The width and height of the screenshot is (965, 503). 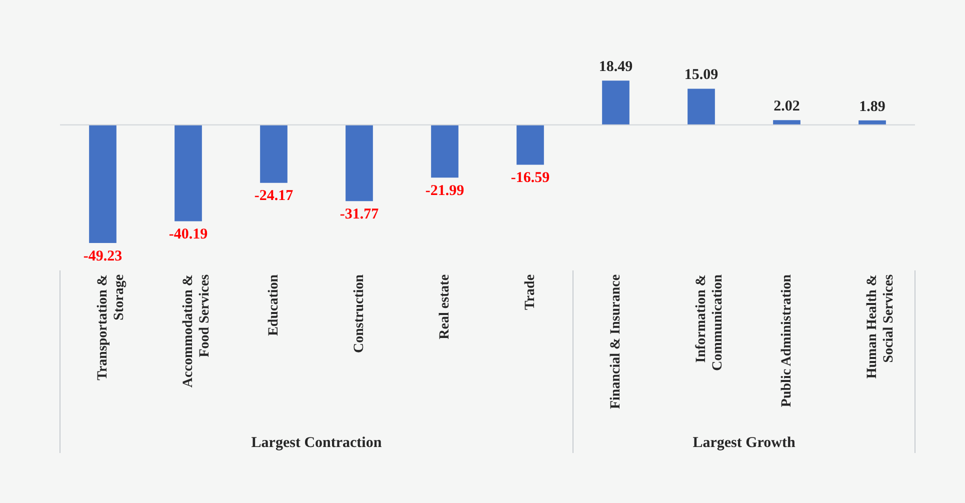 I want to click on x-tick-label: Transportation & Storage, so click(x=111, y=327).